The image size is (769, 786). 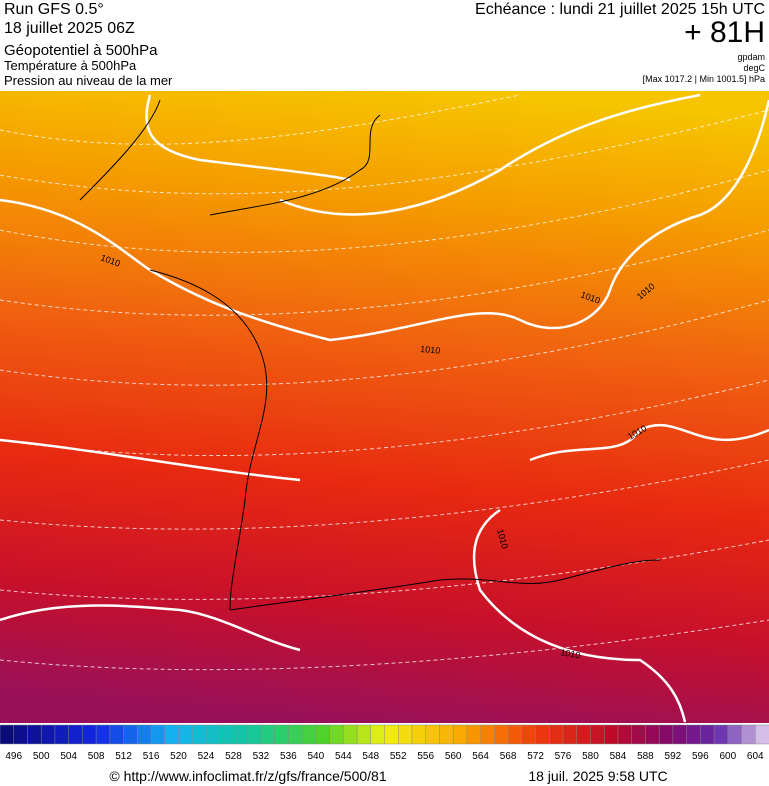 What do you see at coordinates (315, 756) in the screenshot?
I see `colorbar-label: 540` at bounding box center [315, 756].